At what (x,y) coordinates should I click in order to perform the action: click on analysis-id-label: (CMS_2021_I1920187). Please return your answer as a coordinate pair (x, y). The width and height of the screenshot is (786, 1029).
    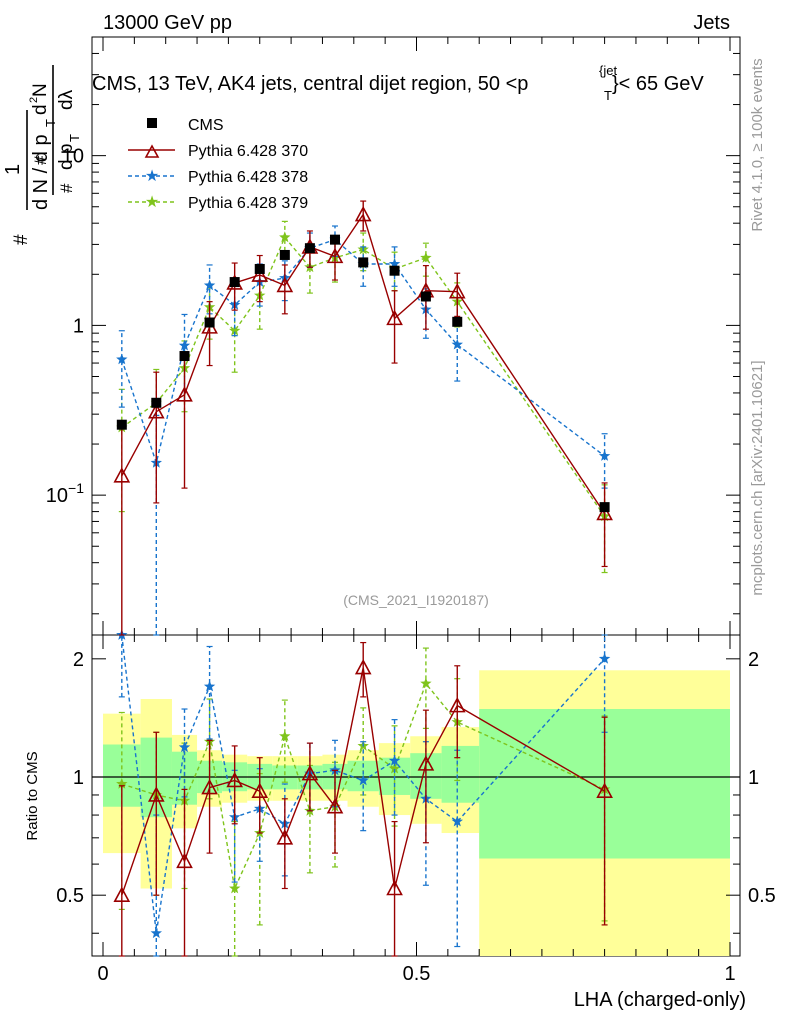
    Looking at the image, I should click on (416, 600).